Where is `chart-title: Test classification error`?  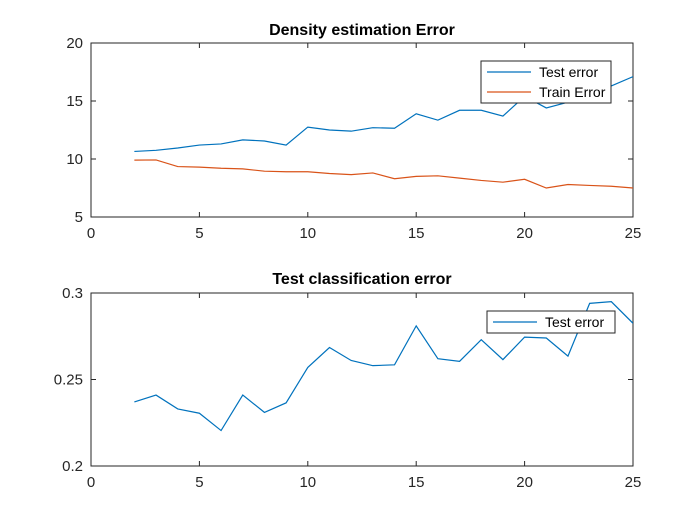
chart-title: Test classification error is located at coordinates (361, 279).